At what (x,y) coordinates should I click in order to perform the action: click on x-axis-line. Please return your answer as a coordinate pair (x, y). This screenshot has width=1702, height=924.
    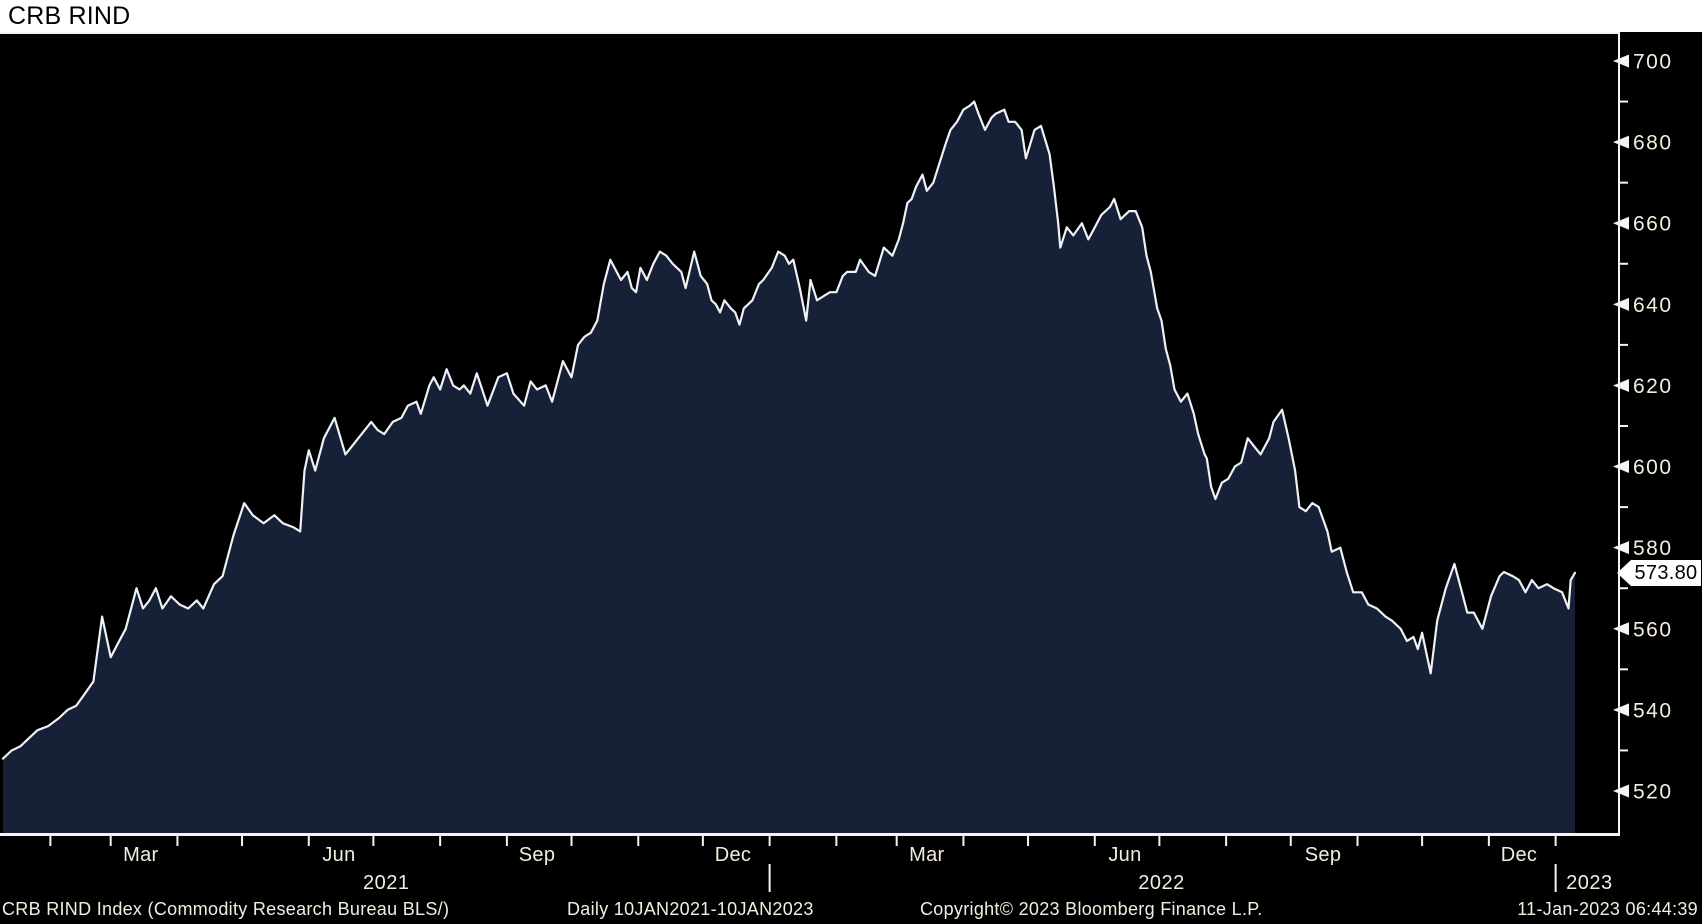
    Looking at the image, I should click on (810, 834).